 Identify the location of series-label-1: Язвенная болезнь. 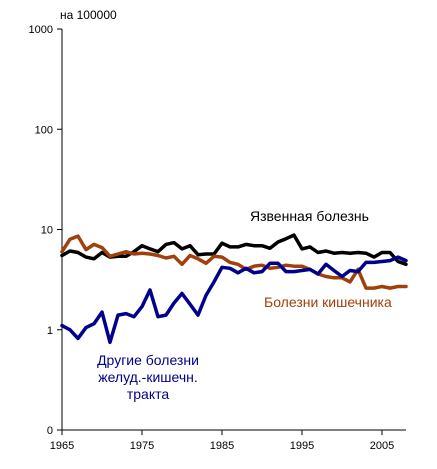
(309, 216).